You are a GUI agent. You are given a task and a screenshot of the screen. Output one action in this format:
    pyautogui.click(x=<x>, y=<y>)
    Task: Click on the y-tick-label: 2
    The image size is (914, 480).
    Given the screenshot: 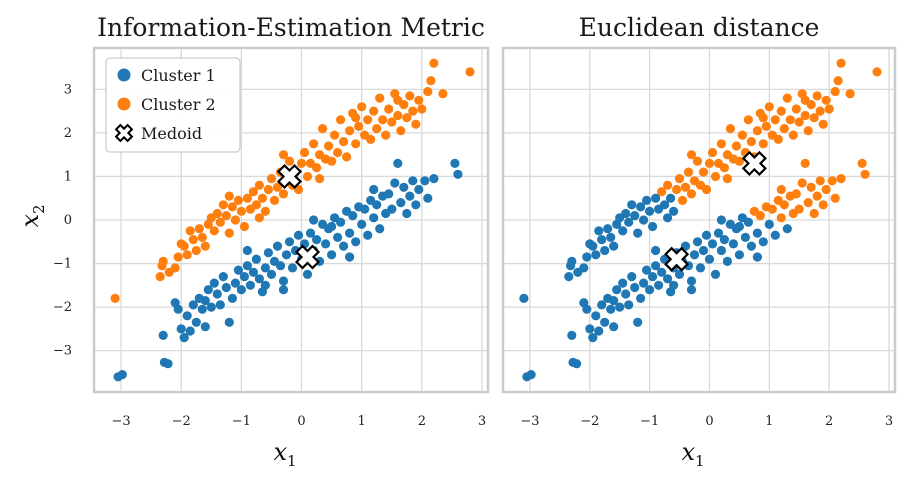 What is the action you would take?
    pyautogui.click(x=68, y=133)
    